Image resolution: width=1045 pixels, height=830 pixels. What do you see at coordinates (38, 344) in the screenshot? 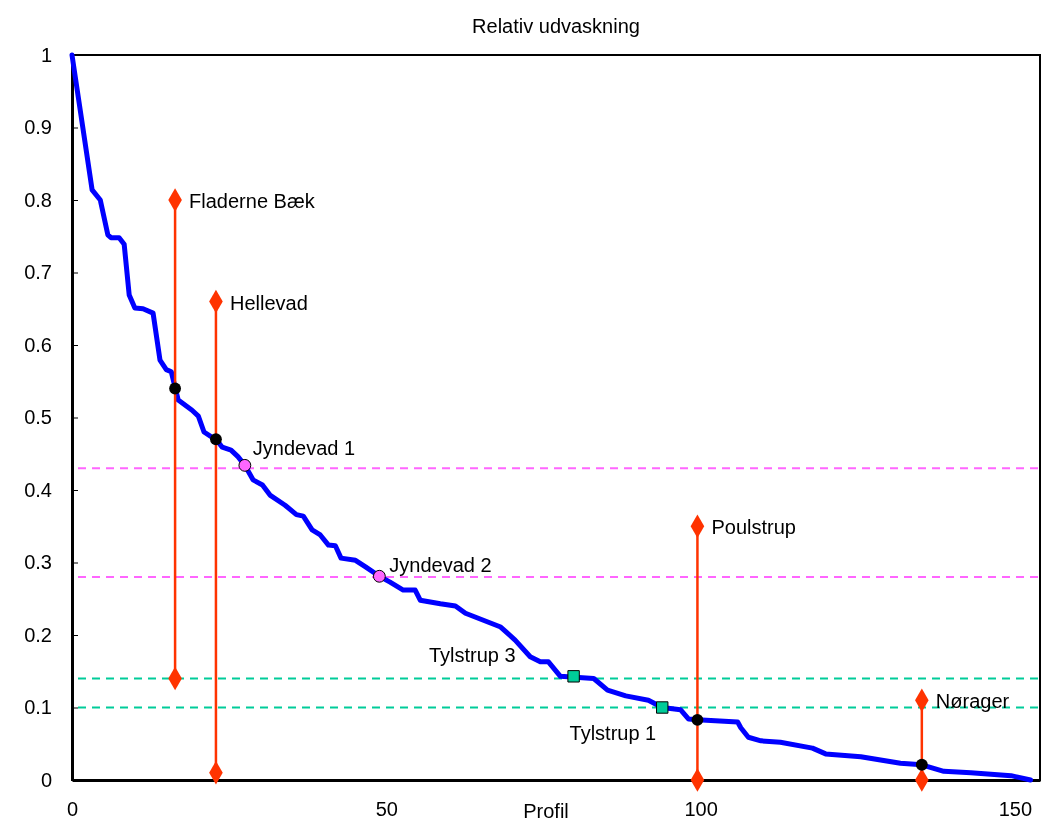
I see `y-tick-label: 0.6` at bounding box center [38, 344].